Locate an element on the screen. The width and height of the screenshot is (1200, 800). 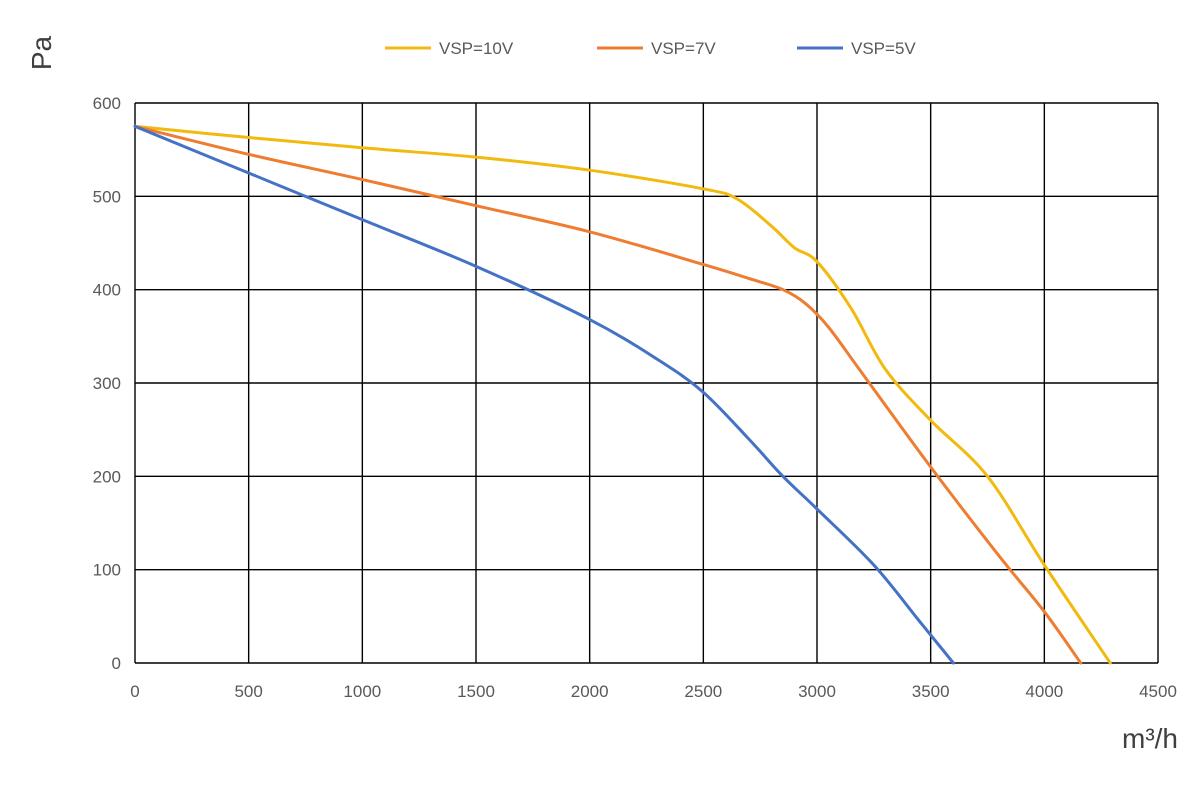
y-tick-label: 100 is located at coordinates (107, 570).